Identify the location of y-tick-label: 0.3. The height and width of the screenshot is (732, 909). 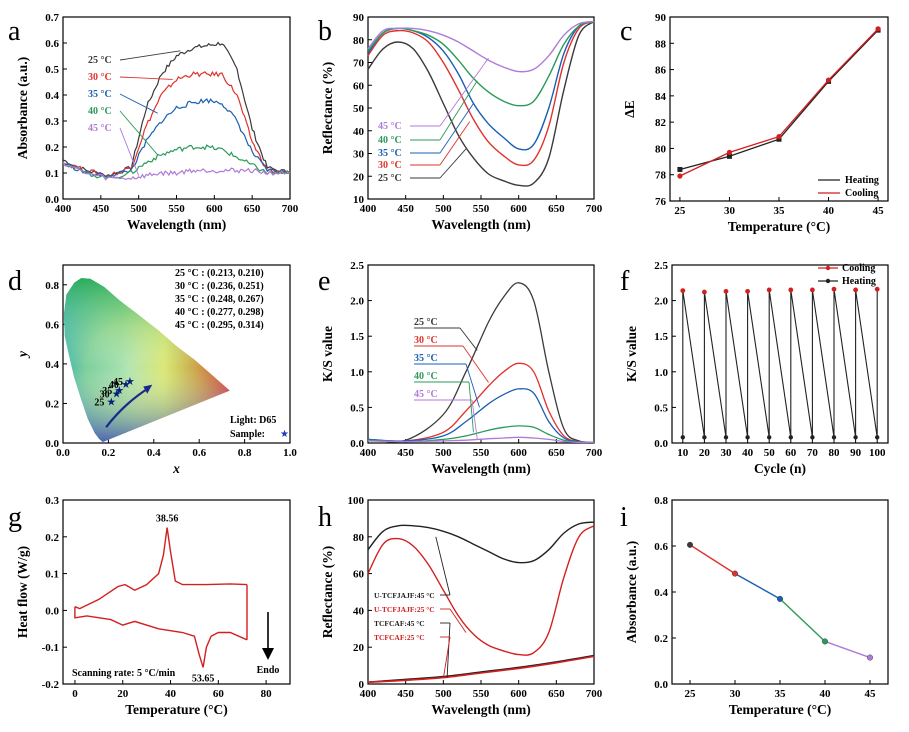
(52, 122).